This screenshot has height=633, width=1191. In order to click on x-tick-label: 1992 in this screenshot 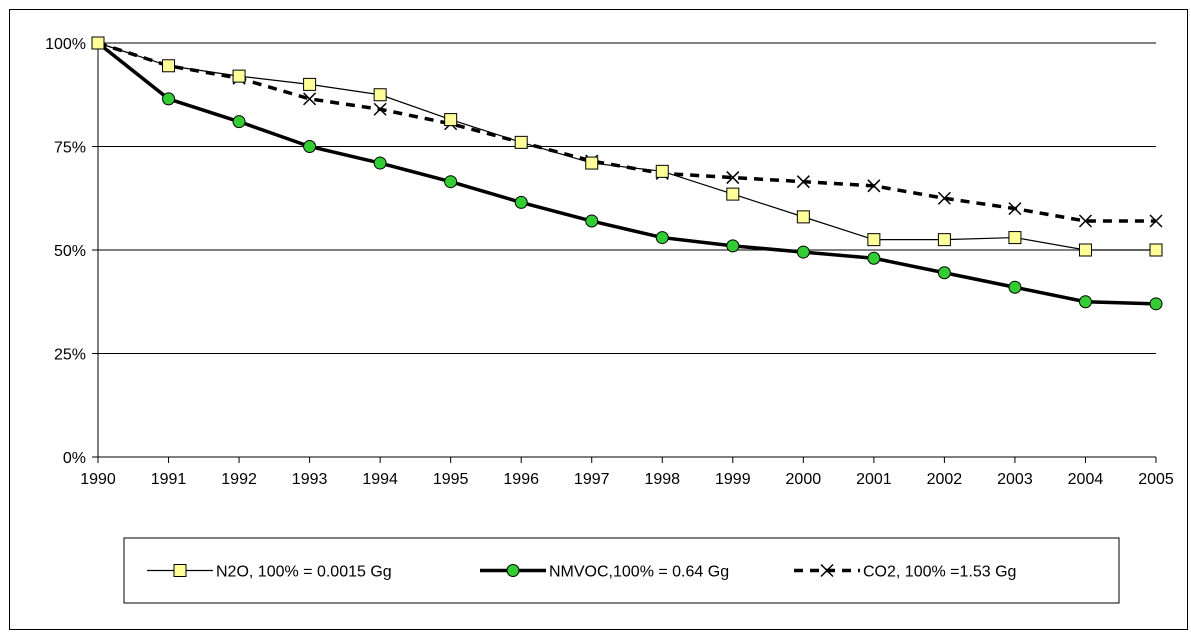, I will do `click(239, 479)`.